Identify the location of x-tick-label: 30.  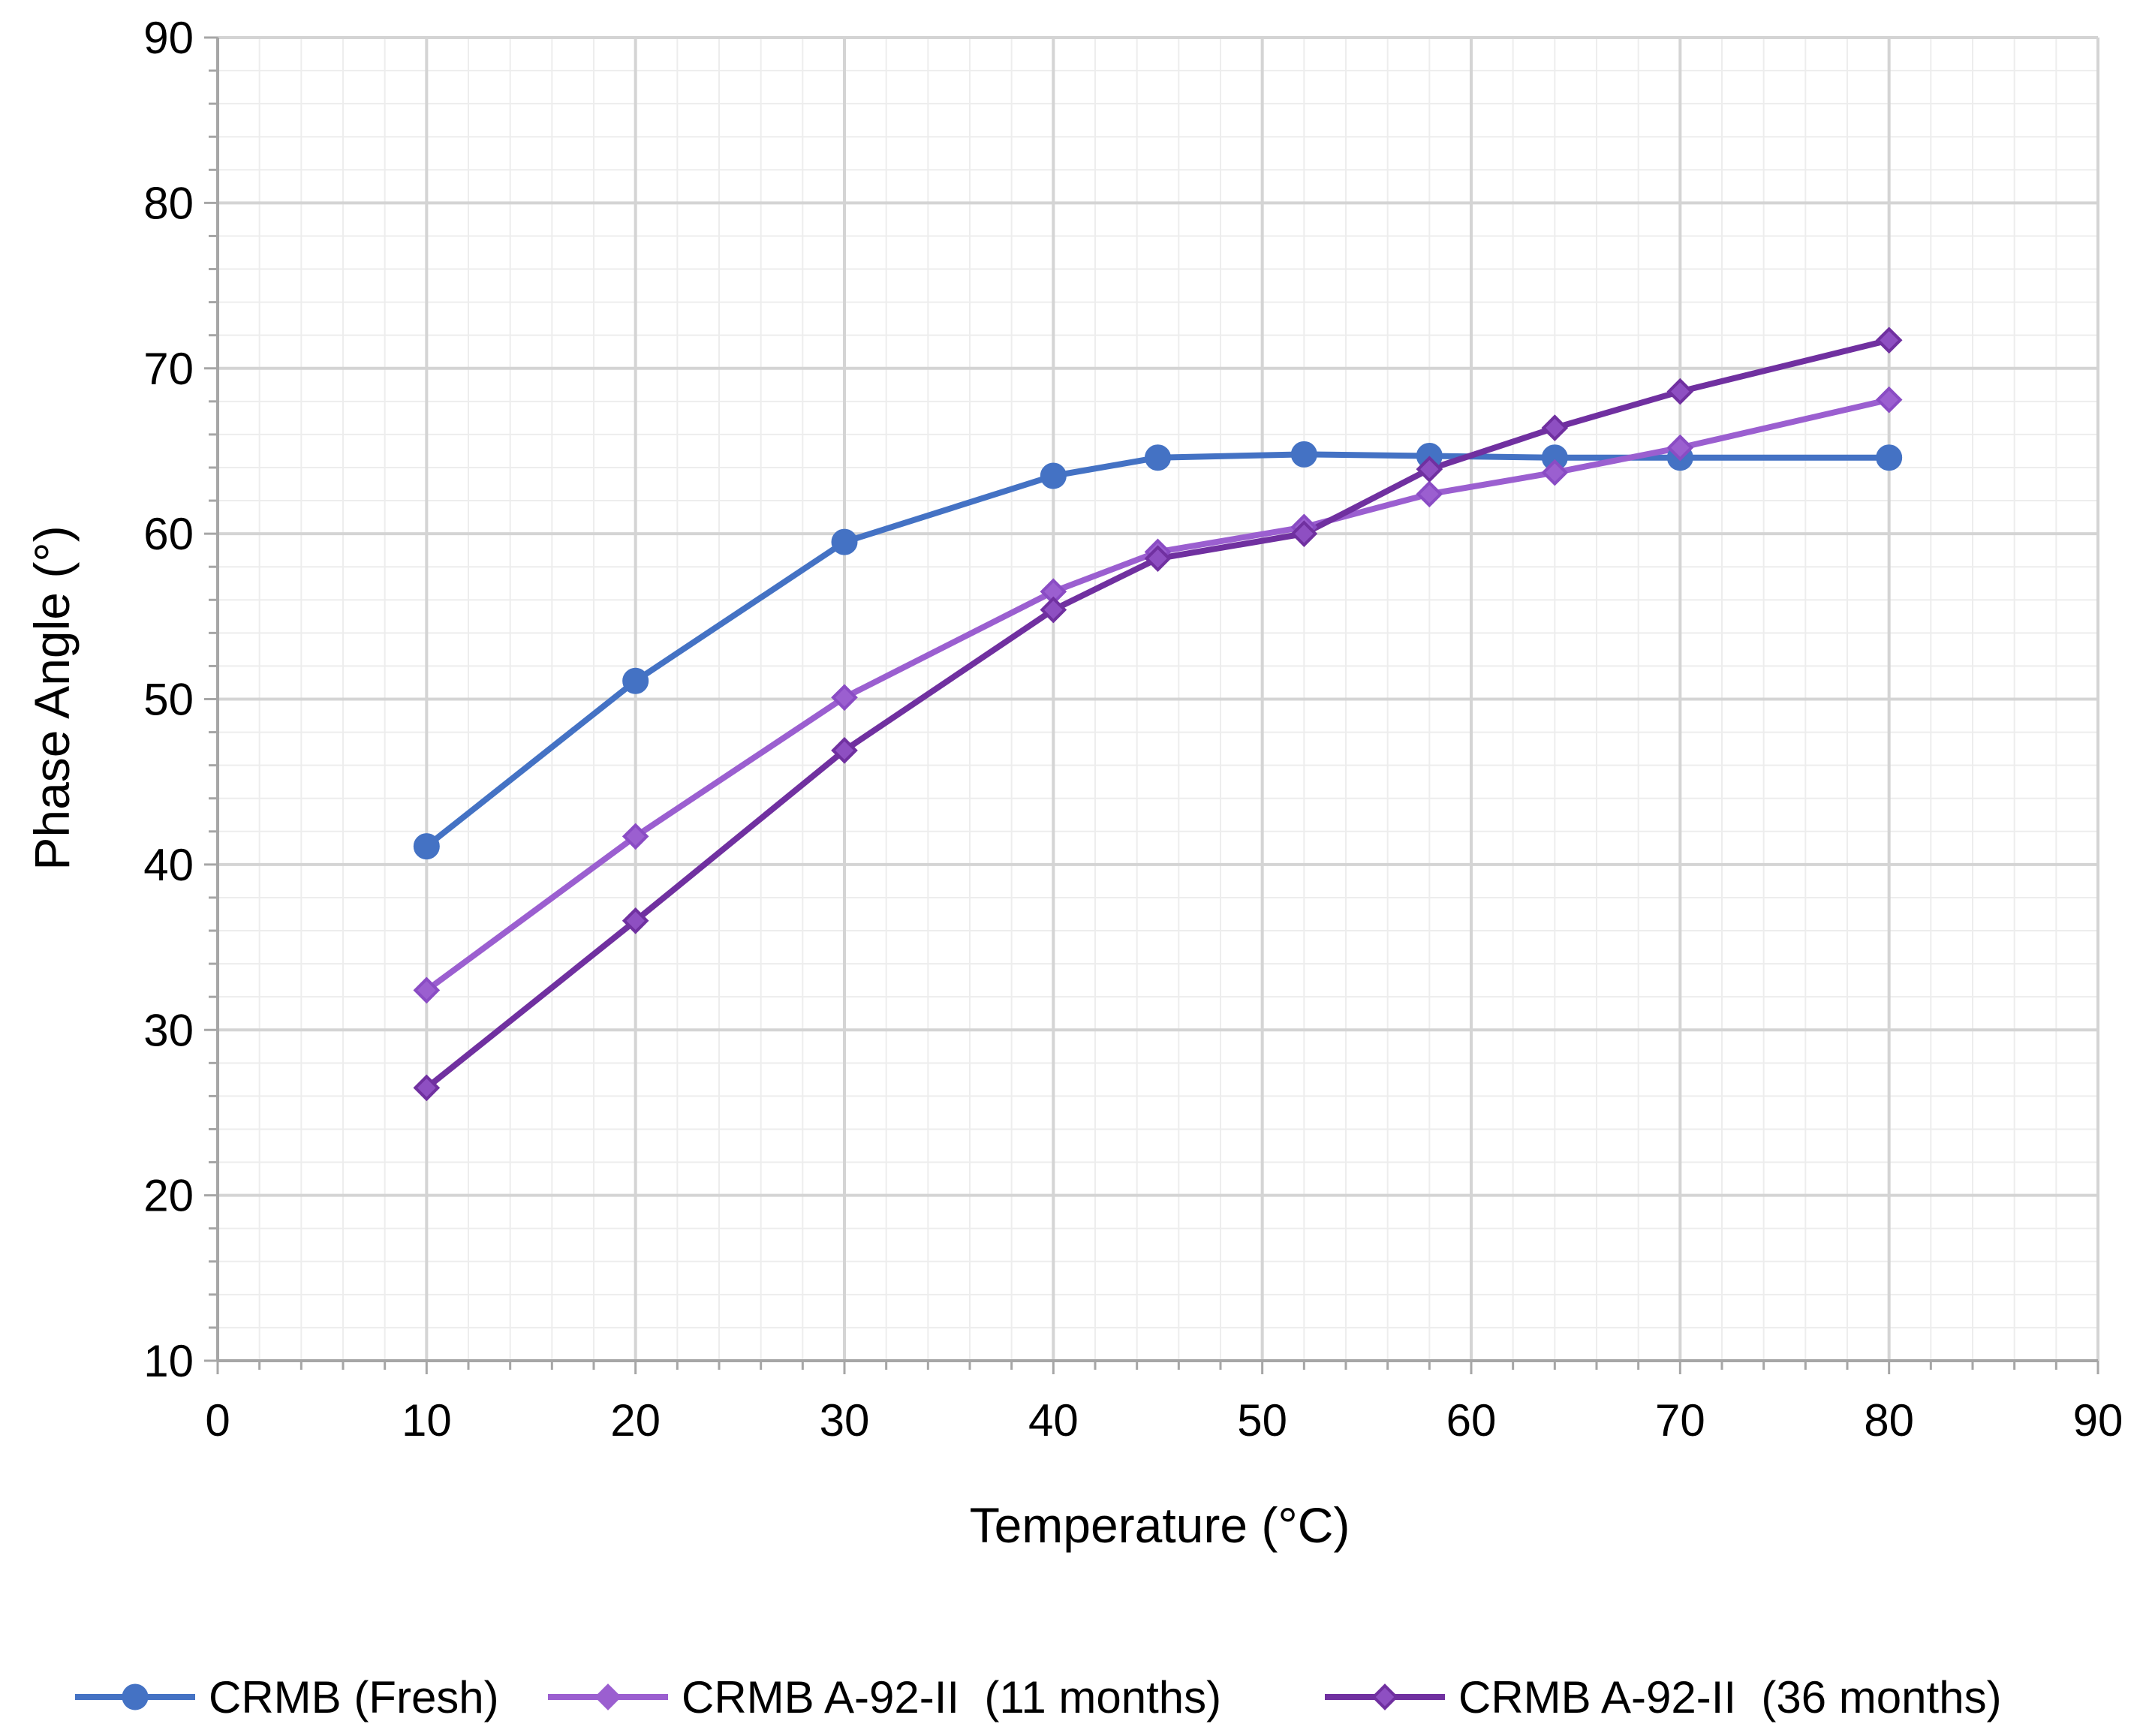
(845, 1421).